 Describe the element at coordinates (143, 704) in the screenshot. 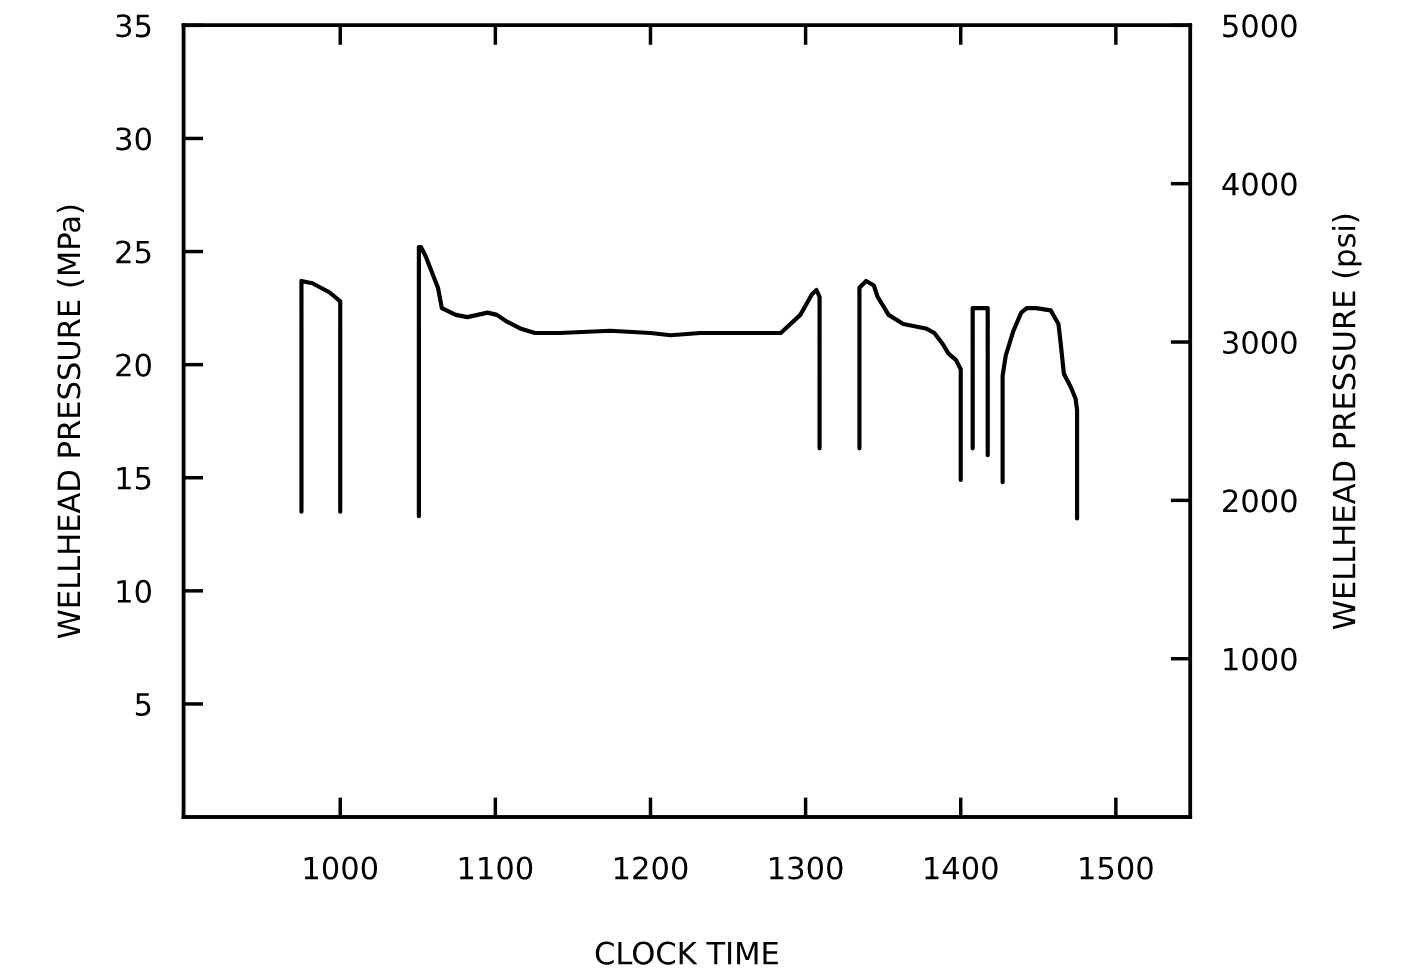

I see `y-tick-label: 5` at that location.